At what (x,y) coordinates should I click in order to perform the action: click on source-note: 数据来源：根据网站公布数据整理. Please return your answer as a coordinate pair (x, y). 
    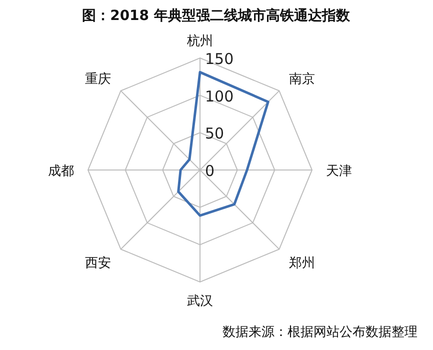
    Looking at the image, I should click on (320, 332).